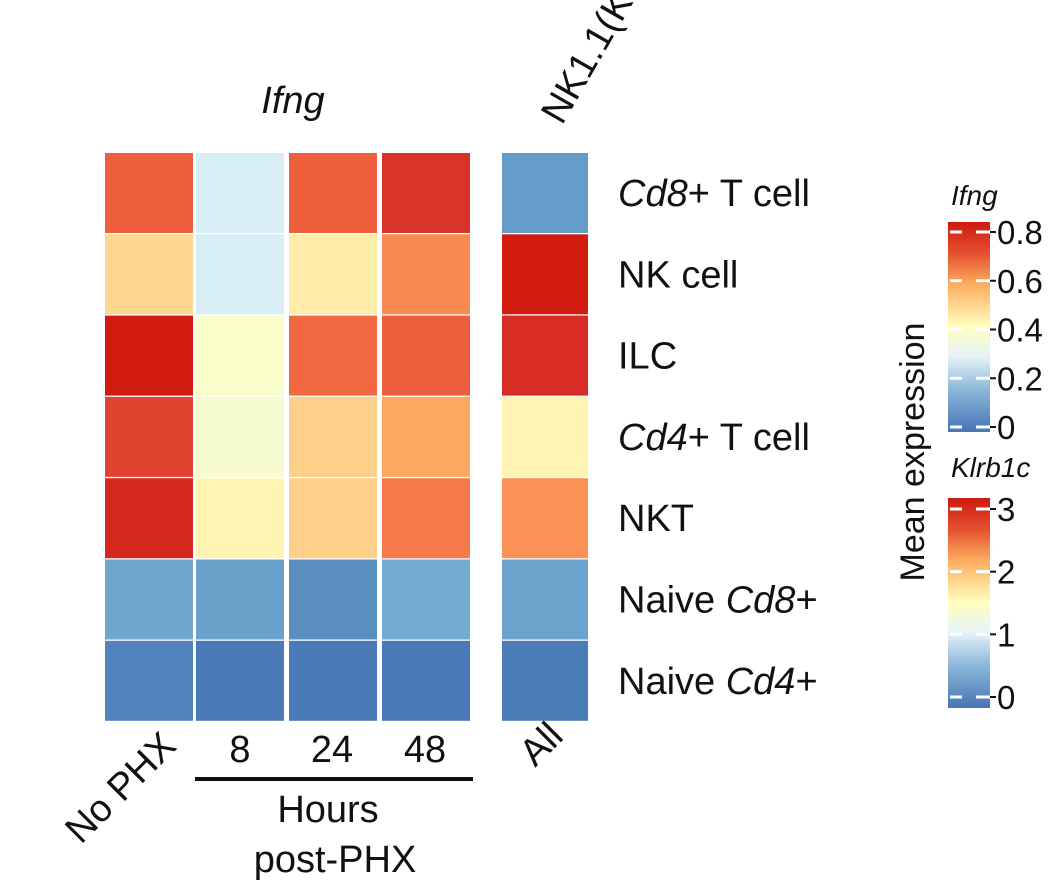  What do you see at coordinates (333, 274) in the screenshot?
I see `ifng-cell-r1-c2` at bounding box center [333, 274].